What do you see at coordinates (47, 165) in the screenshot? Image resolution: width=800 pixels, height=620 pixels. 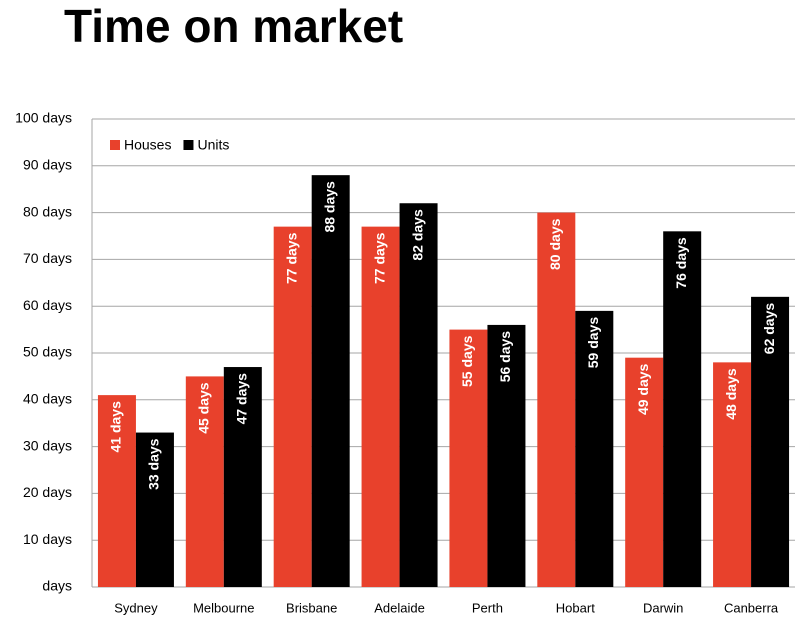 I see `y-tick-label: 90 days` at bounding box center [47, 165].